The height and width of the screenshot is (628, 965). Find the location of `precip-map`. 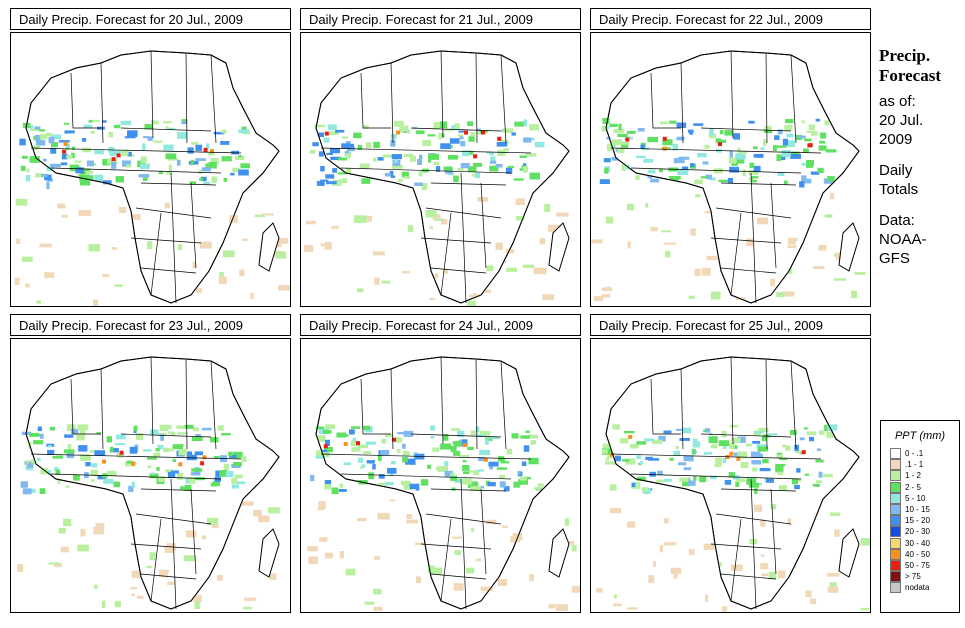

precip-map is located at coordinates (150, 169).